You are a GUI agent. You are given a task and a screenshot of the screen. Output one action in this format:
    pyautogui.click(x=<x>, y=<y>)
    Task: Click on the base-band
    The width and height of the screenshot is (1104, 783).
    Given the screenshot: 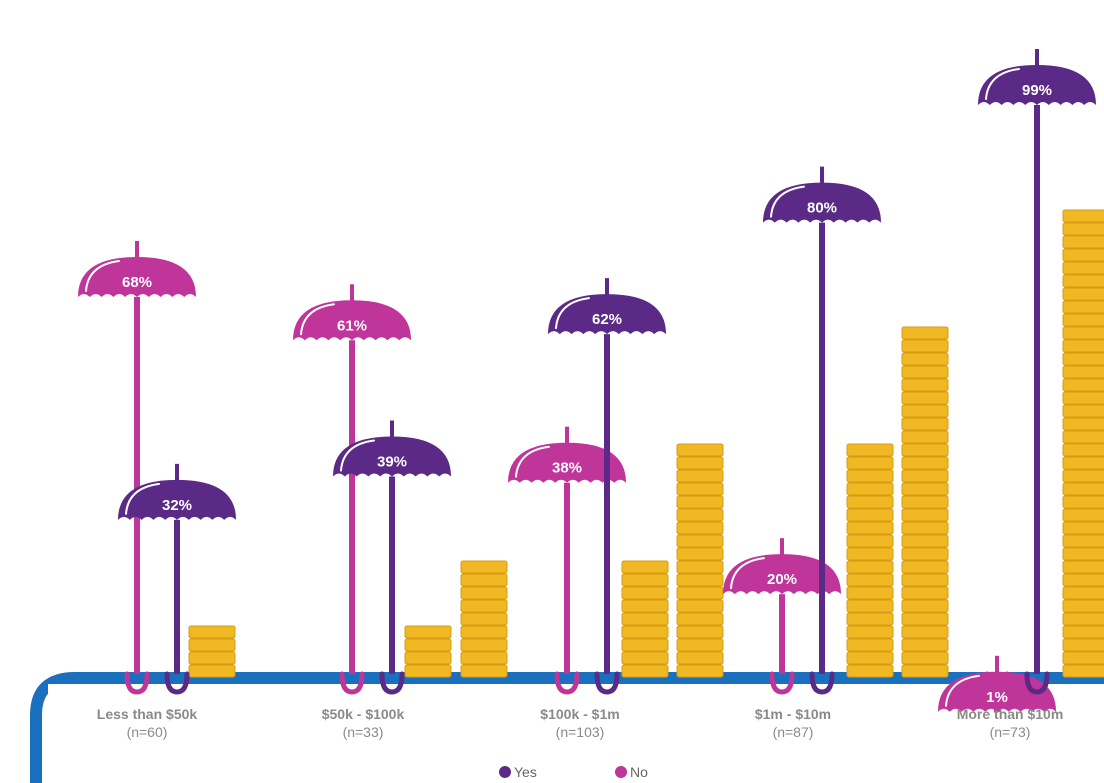 What is the action you would take?
    pyautogui.click(x=567, y=727)
    